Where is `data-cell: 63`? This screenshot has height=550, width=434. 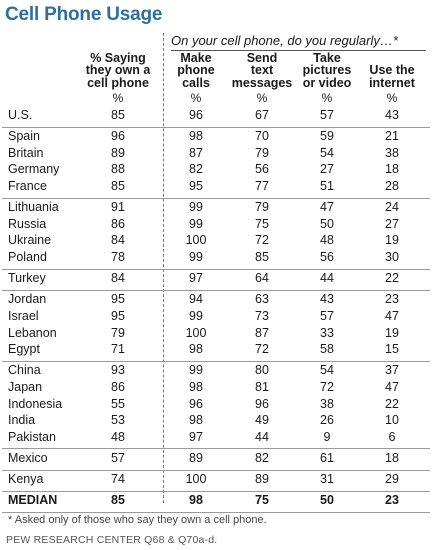 data-cell: 63 is located at coordinates (262, 299).